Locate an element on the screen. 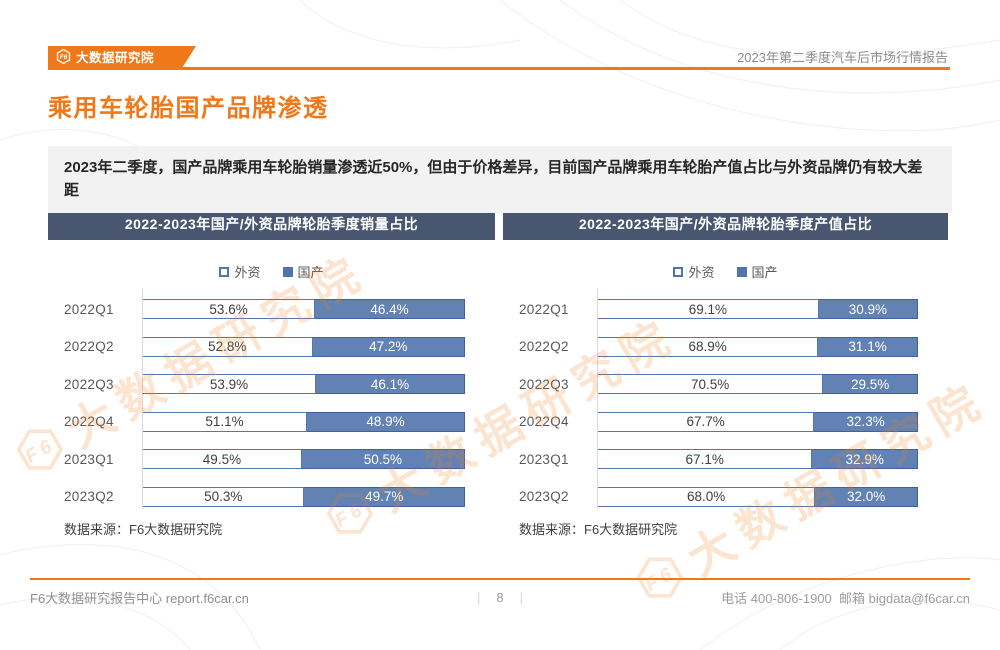  chart-row: 2022Q2 52.8% 47.2% is located at coordinates (264, 346).